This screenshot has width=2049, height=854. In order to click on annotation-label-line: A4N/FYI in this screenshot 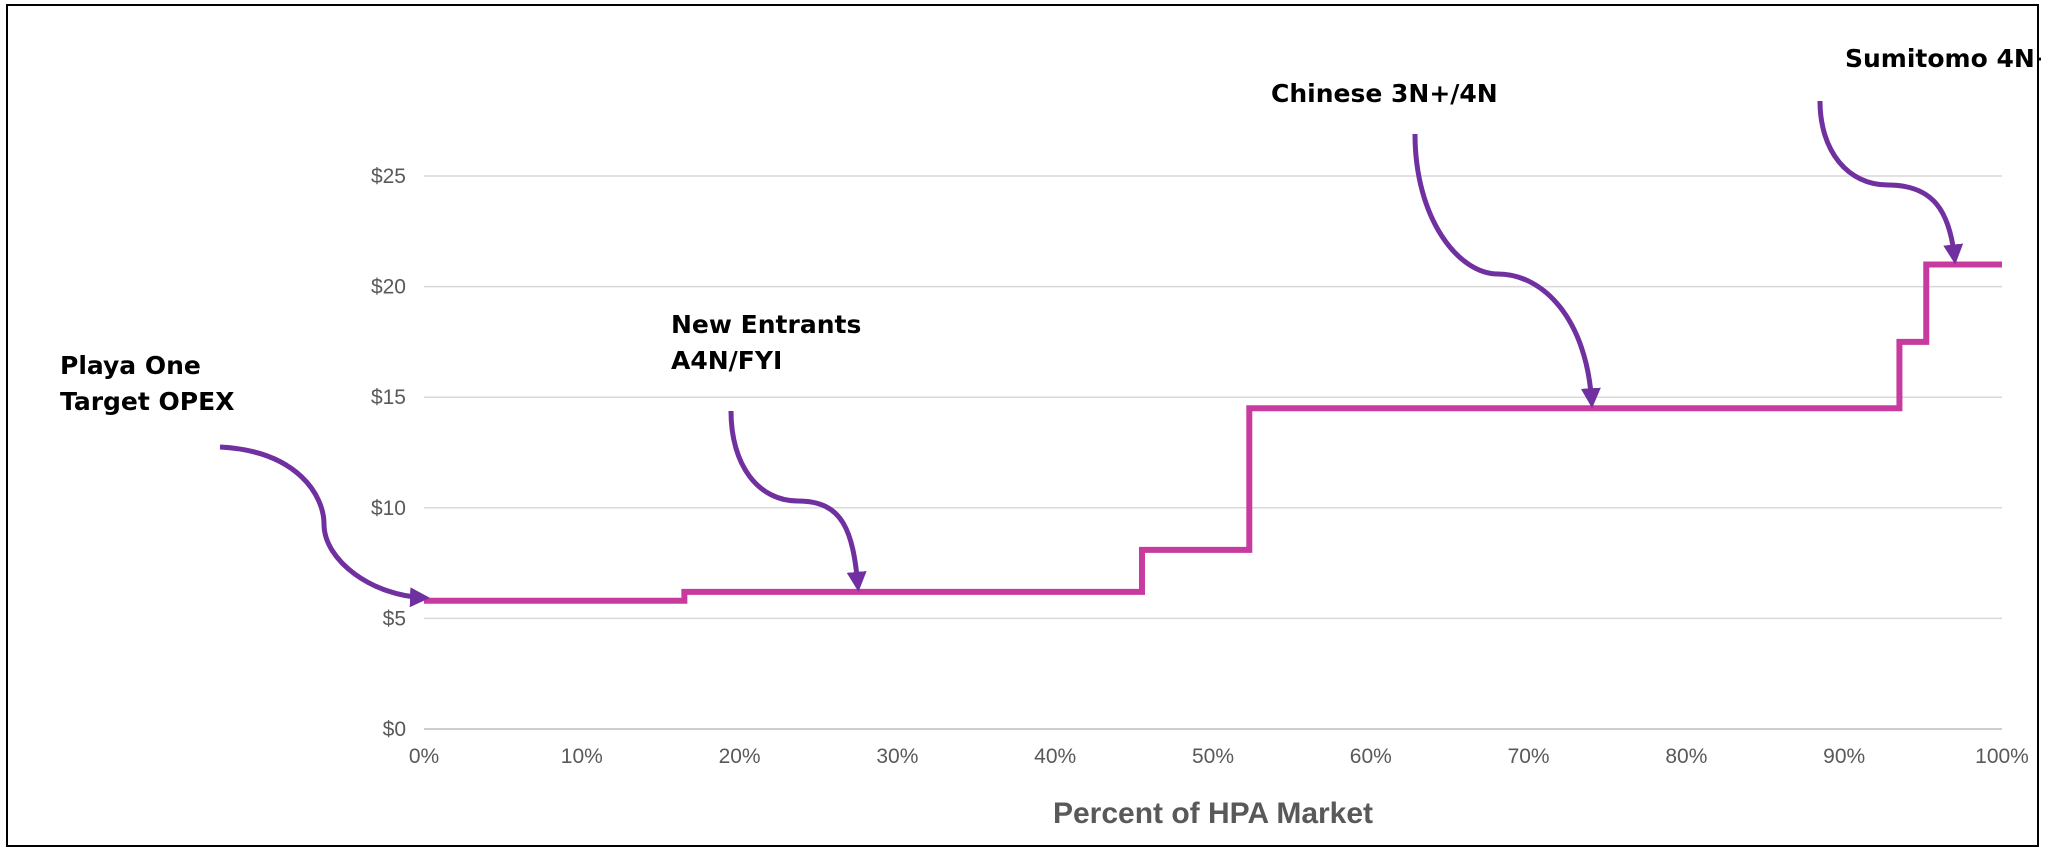, I will do `click(726, 360)`.